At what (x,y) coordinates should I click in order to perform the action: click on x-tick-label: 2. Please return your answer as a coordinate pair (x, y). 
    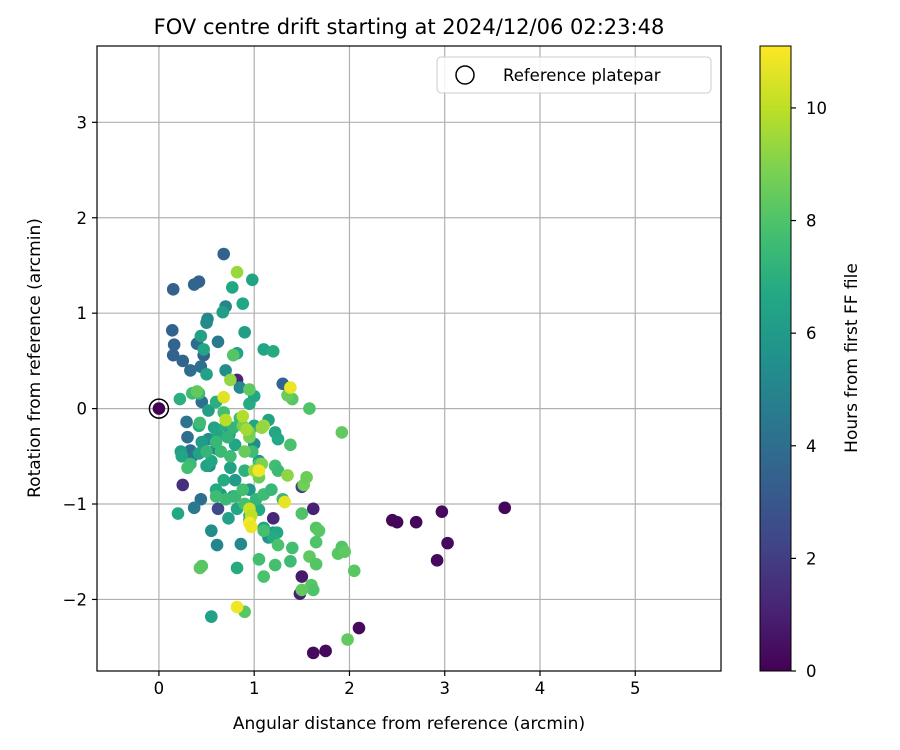
    Looking at the image, I should click on (349, 688).